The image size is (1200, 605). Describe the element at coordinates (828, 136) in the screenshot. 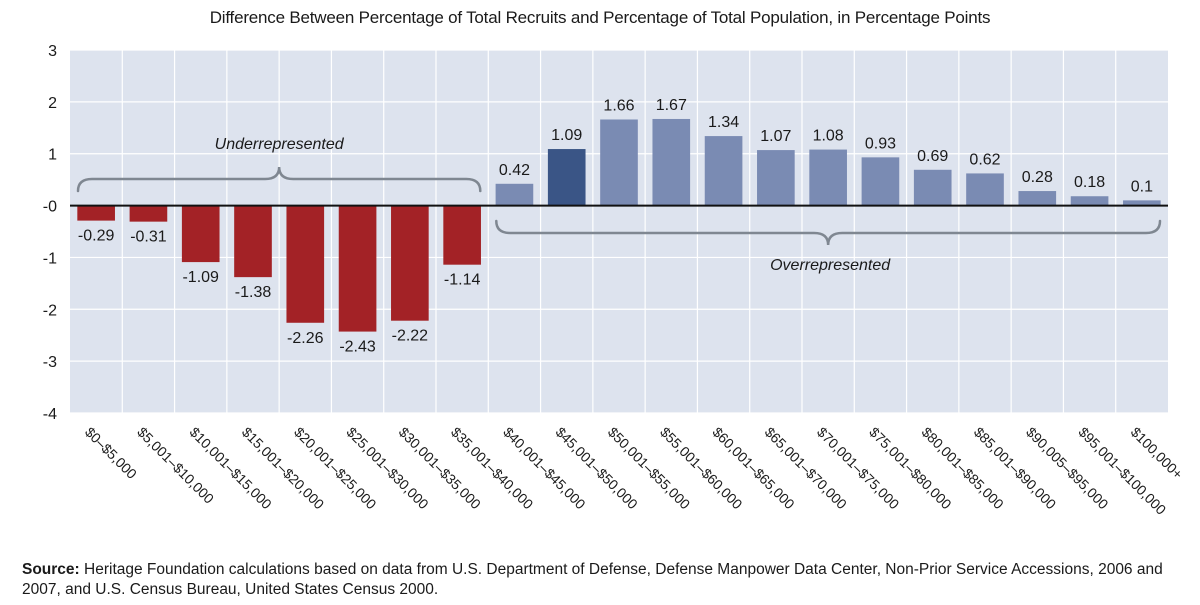

I see `bar-value-label: 1.08` at that location.